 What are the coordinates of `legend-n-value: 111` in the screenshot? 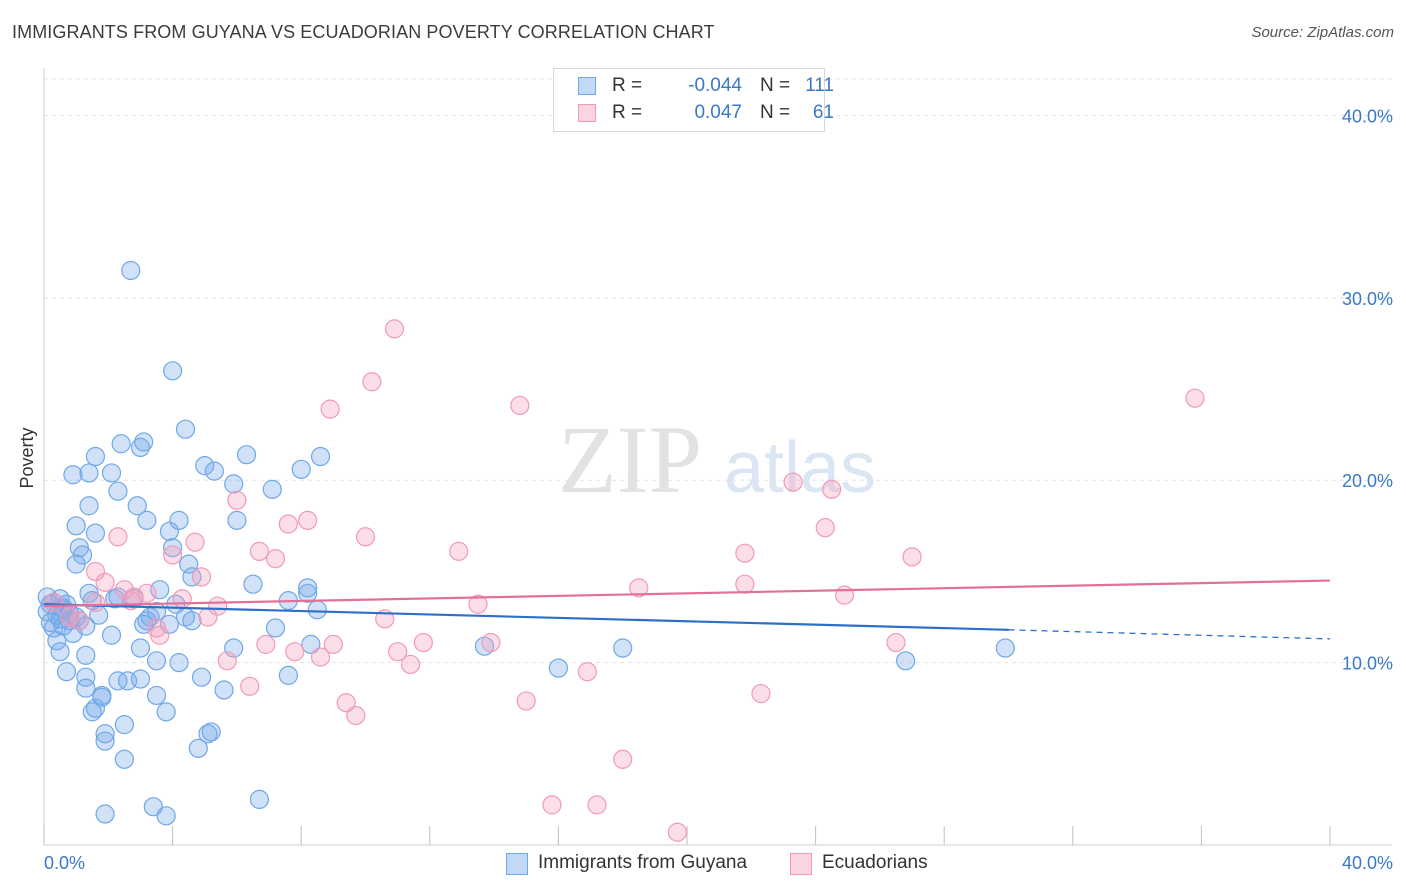 It's located at (819, 85).